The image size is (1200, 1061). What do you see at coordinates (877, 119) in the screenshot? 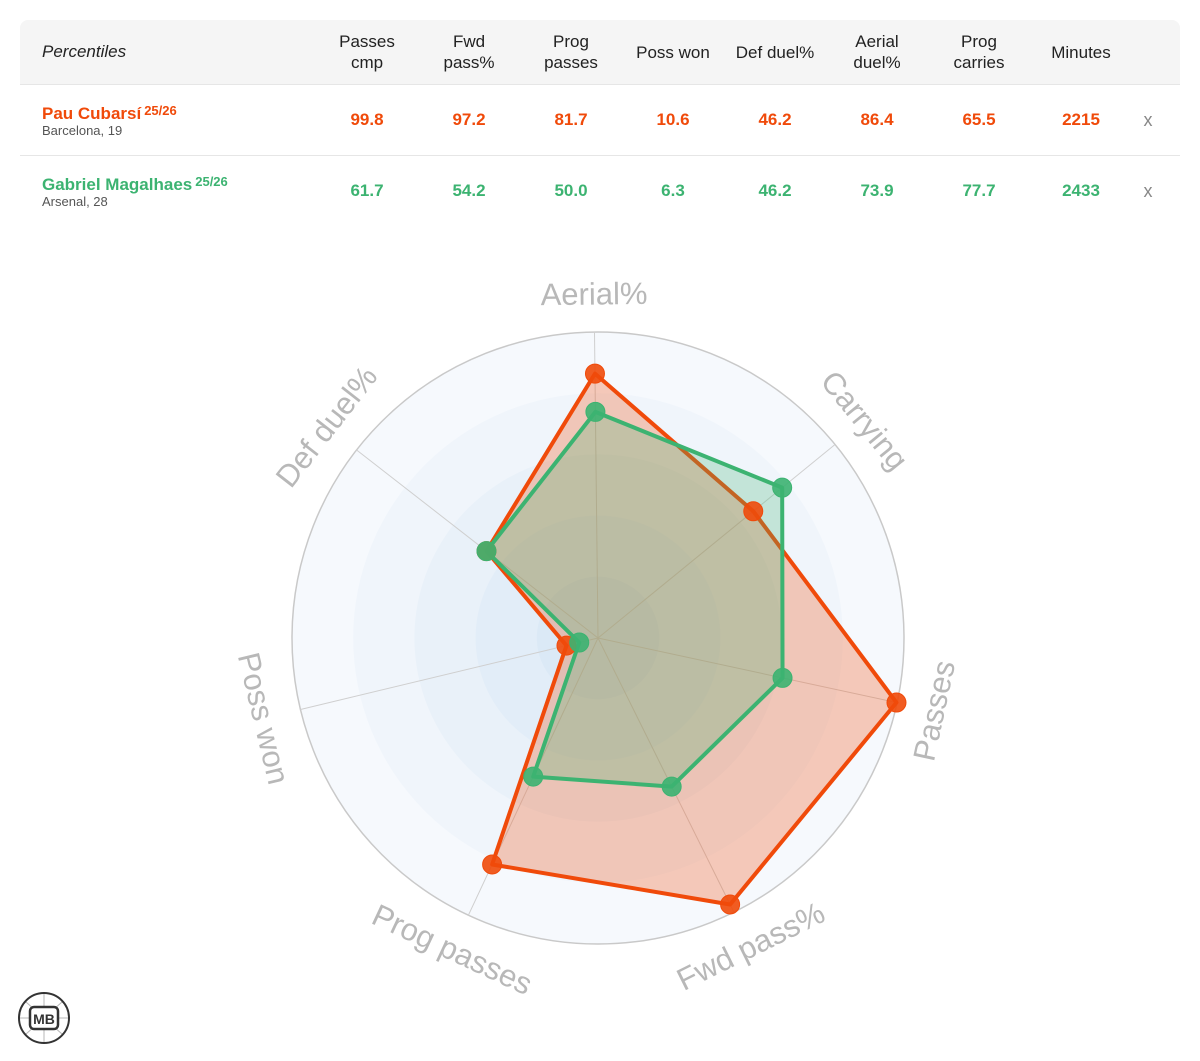
I see `value-aerial-duel: 86.4` at bounding box center [877, 119].